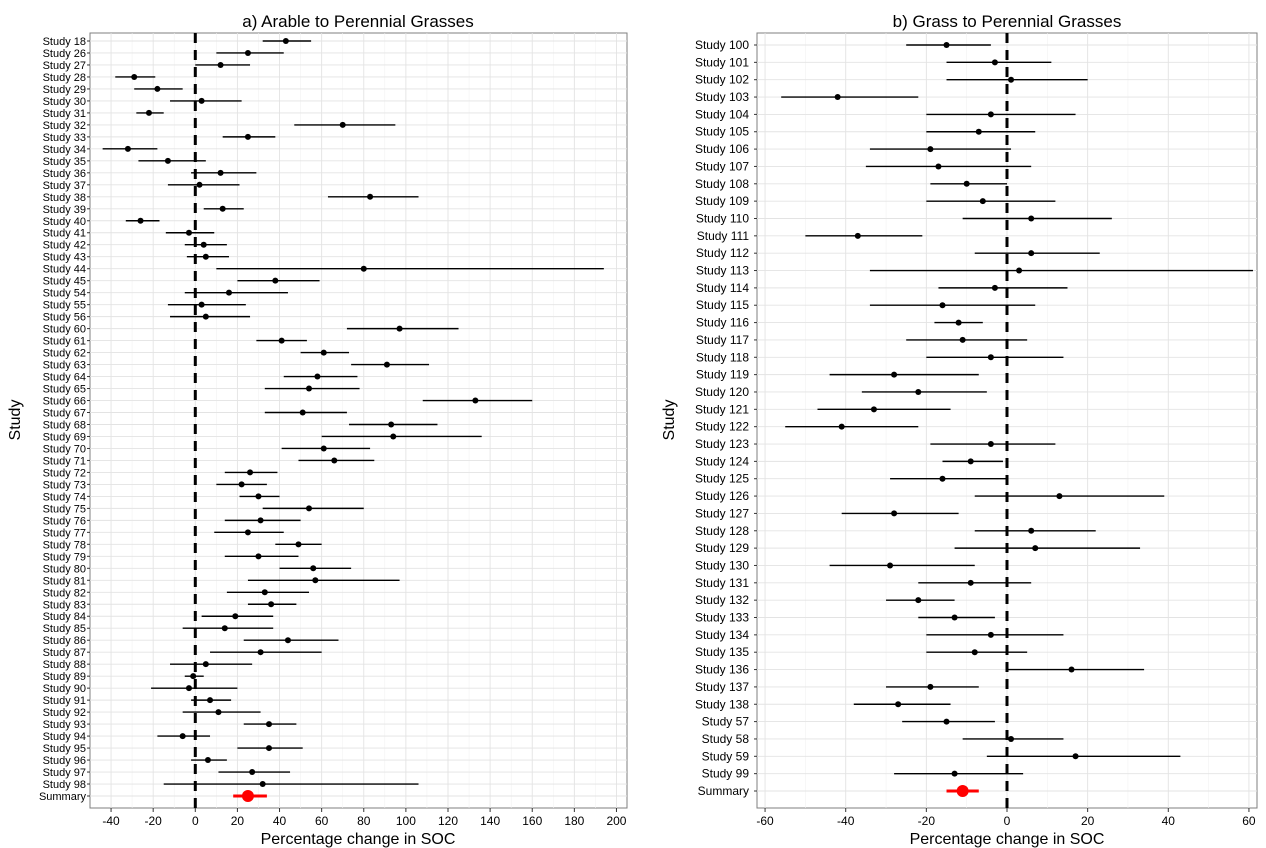 This screenshot has height=848, width=1266. What do you see at coordinates (64, 485) in the screenshot?
I see `study-label-study-73: Study 73` at bounding box center [64, 485].